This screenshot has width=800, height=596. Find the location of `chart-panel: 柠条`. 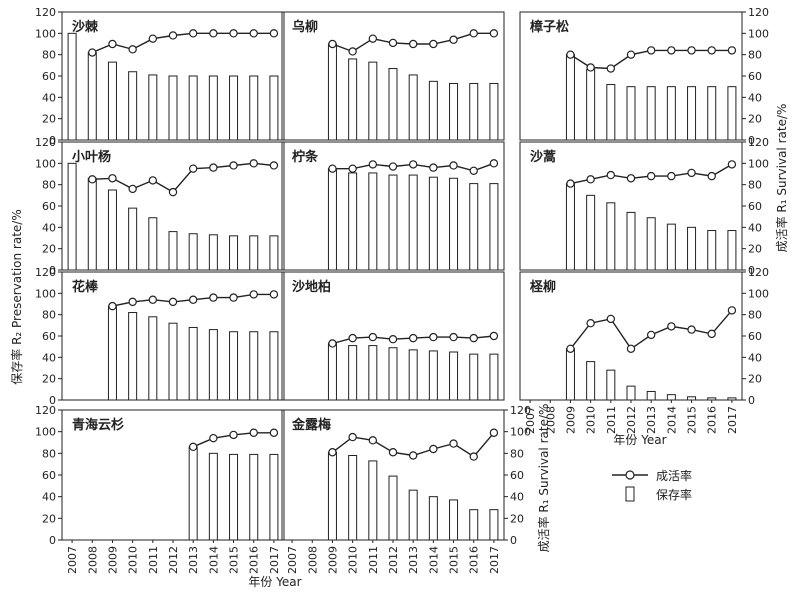

chart-panel: 柠条 is located at coordinates (393, 206).